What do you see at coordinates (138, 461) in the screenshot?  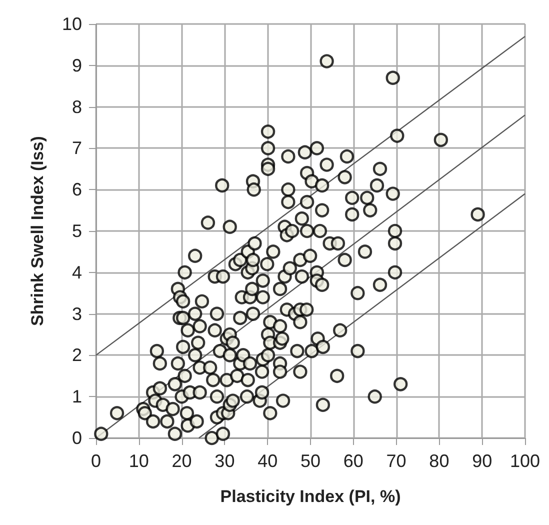 I see `x-tick-label: 10` at bounding box center [138, 461].